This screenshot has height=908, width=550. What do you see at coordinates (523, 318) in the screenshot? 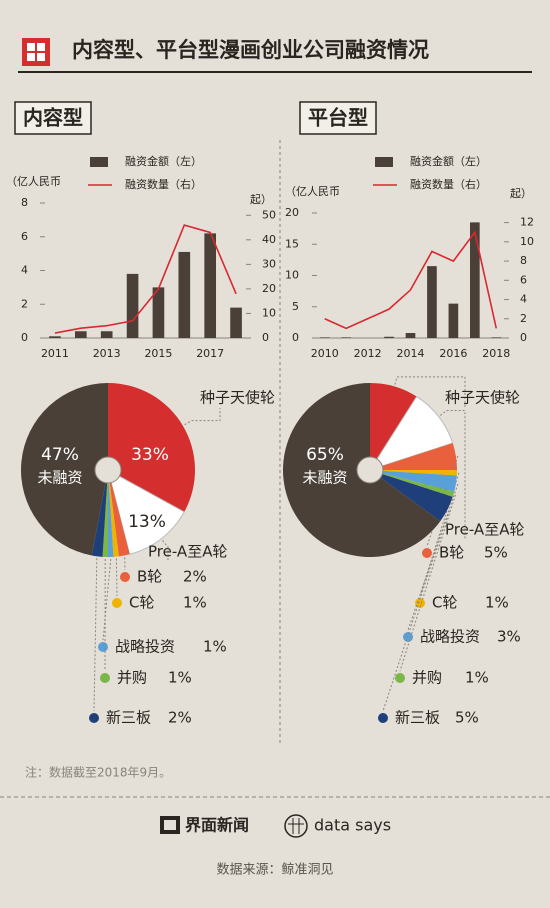
I see `y2-tick-label: 2` at bounding box center [523, 318].